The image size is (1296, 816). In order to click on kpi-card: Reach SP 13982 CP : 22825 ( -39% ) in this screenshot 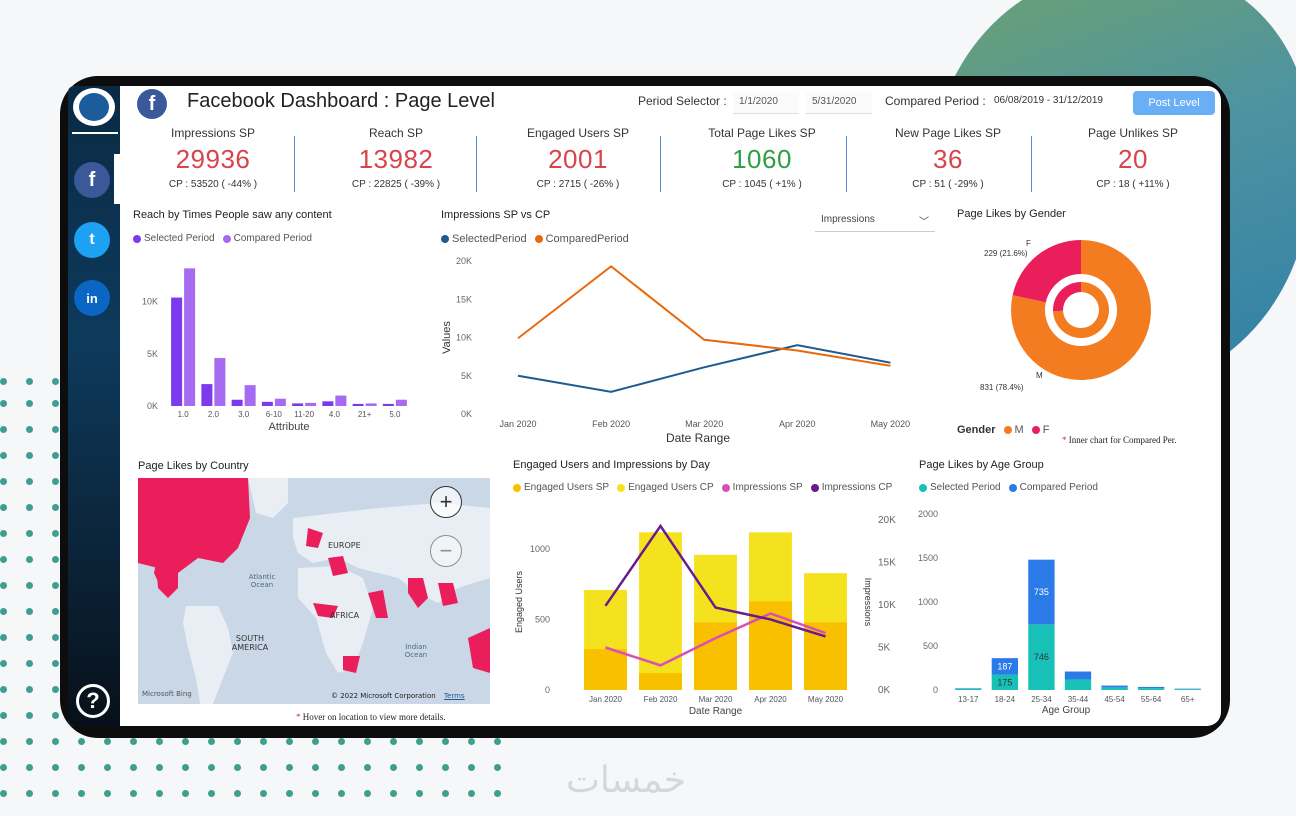, I will do `click(396, 158)`.